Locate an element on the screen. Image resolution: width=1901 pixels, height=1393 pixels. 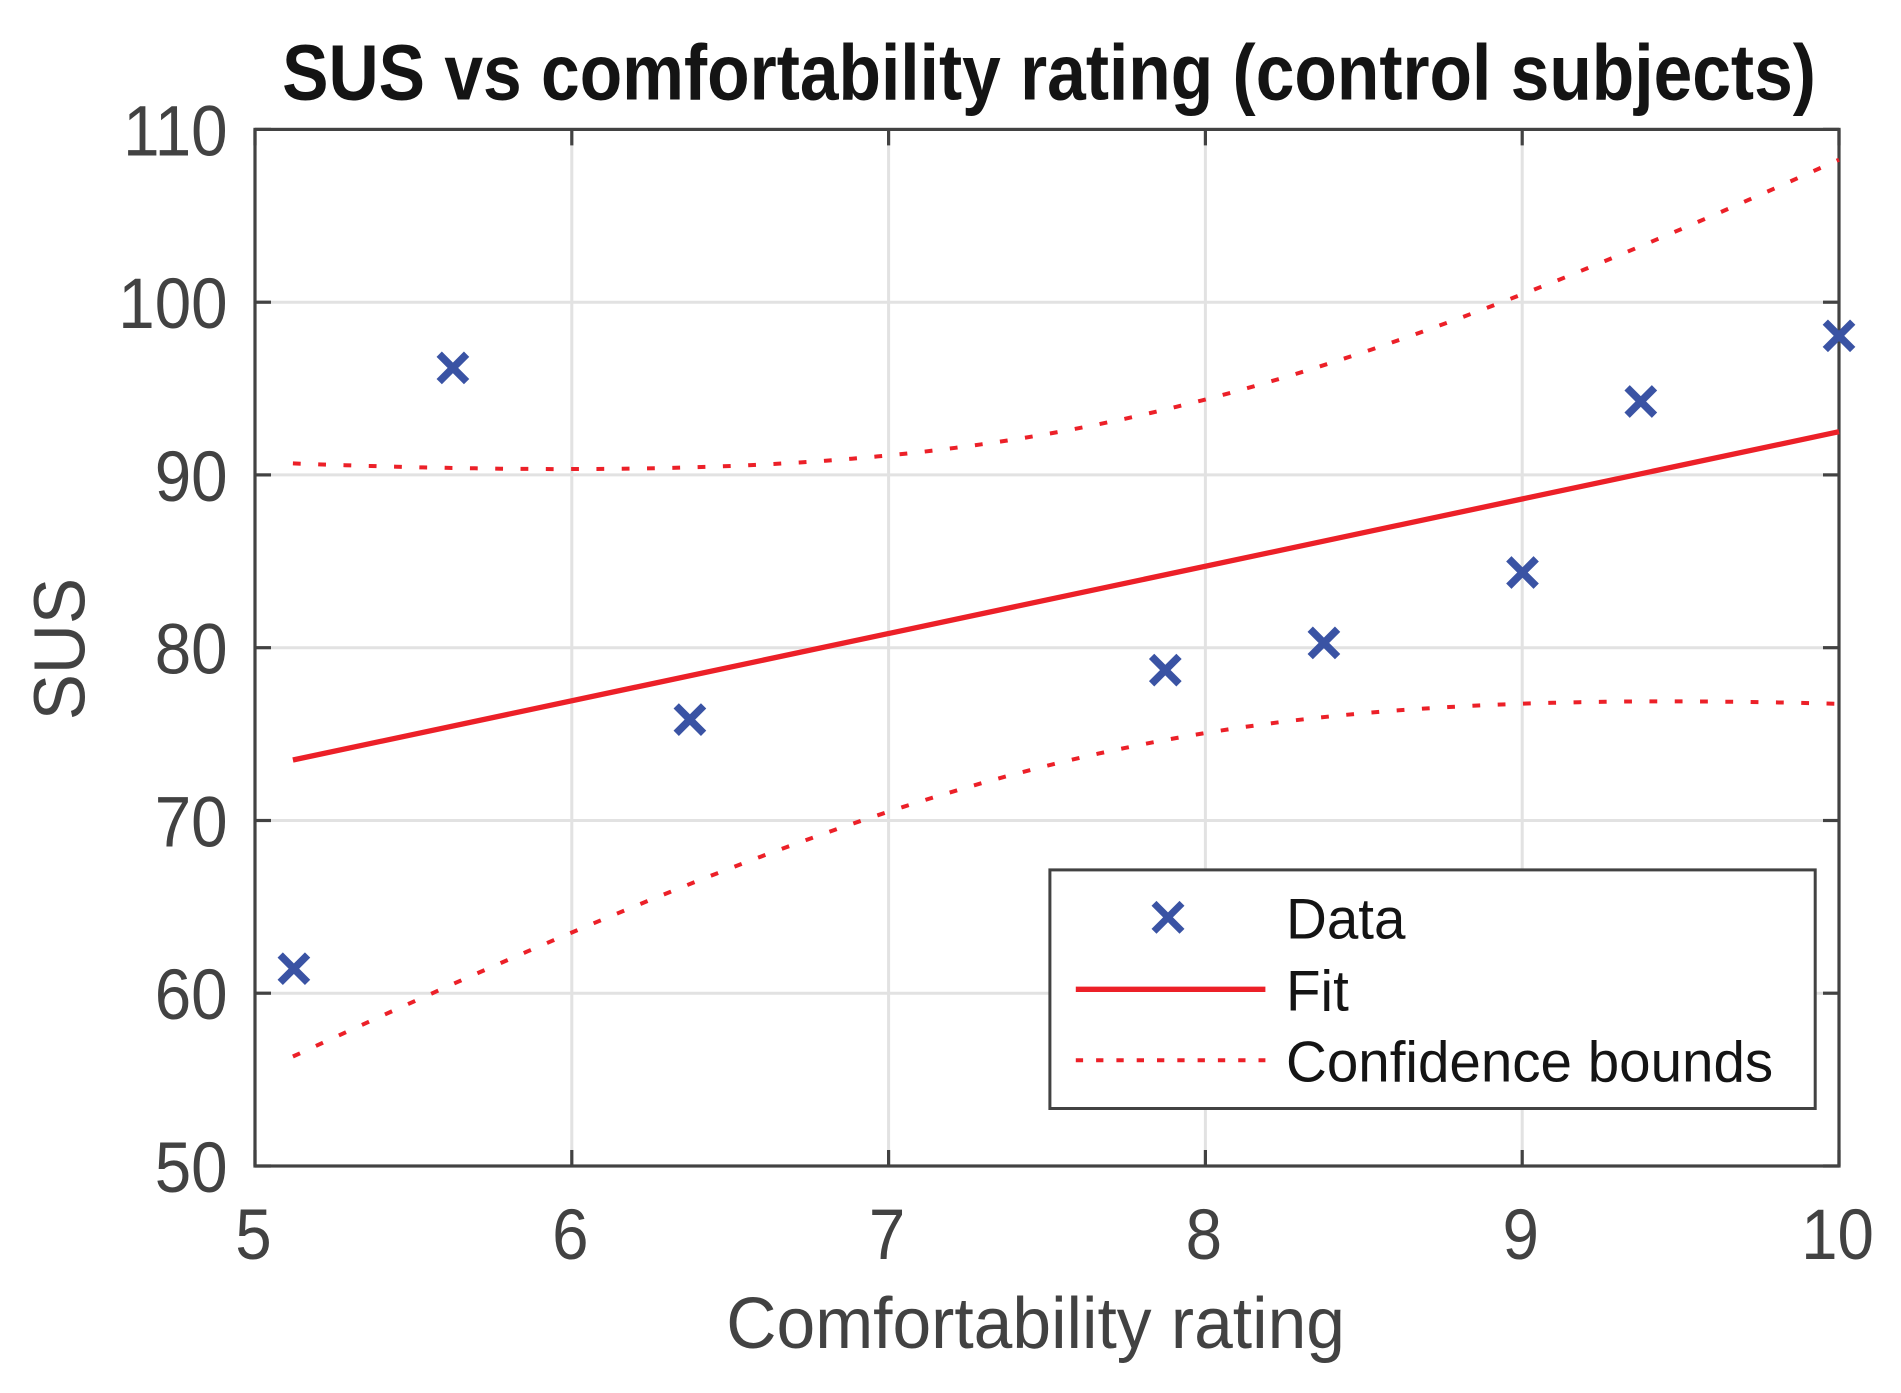
svg-text: 80 is located at coordinates (191, 649).